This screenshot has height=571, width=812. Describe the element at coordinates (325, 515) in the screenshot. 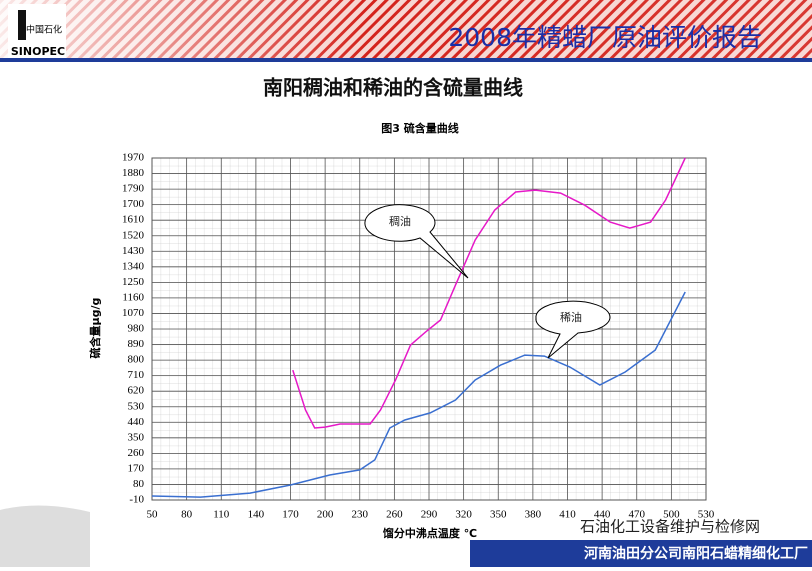

I see `x-tick-label: 200` at that location.